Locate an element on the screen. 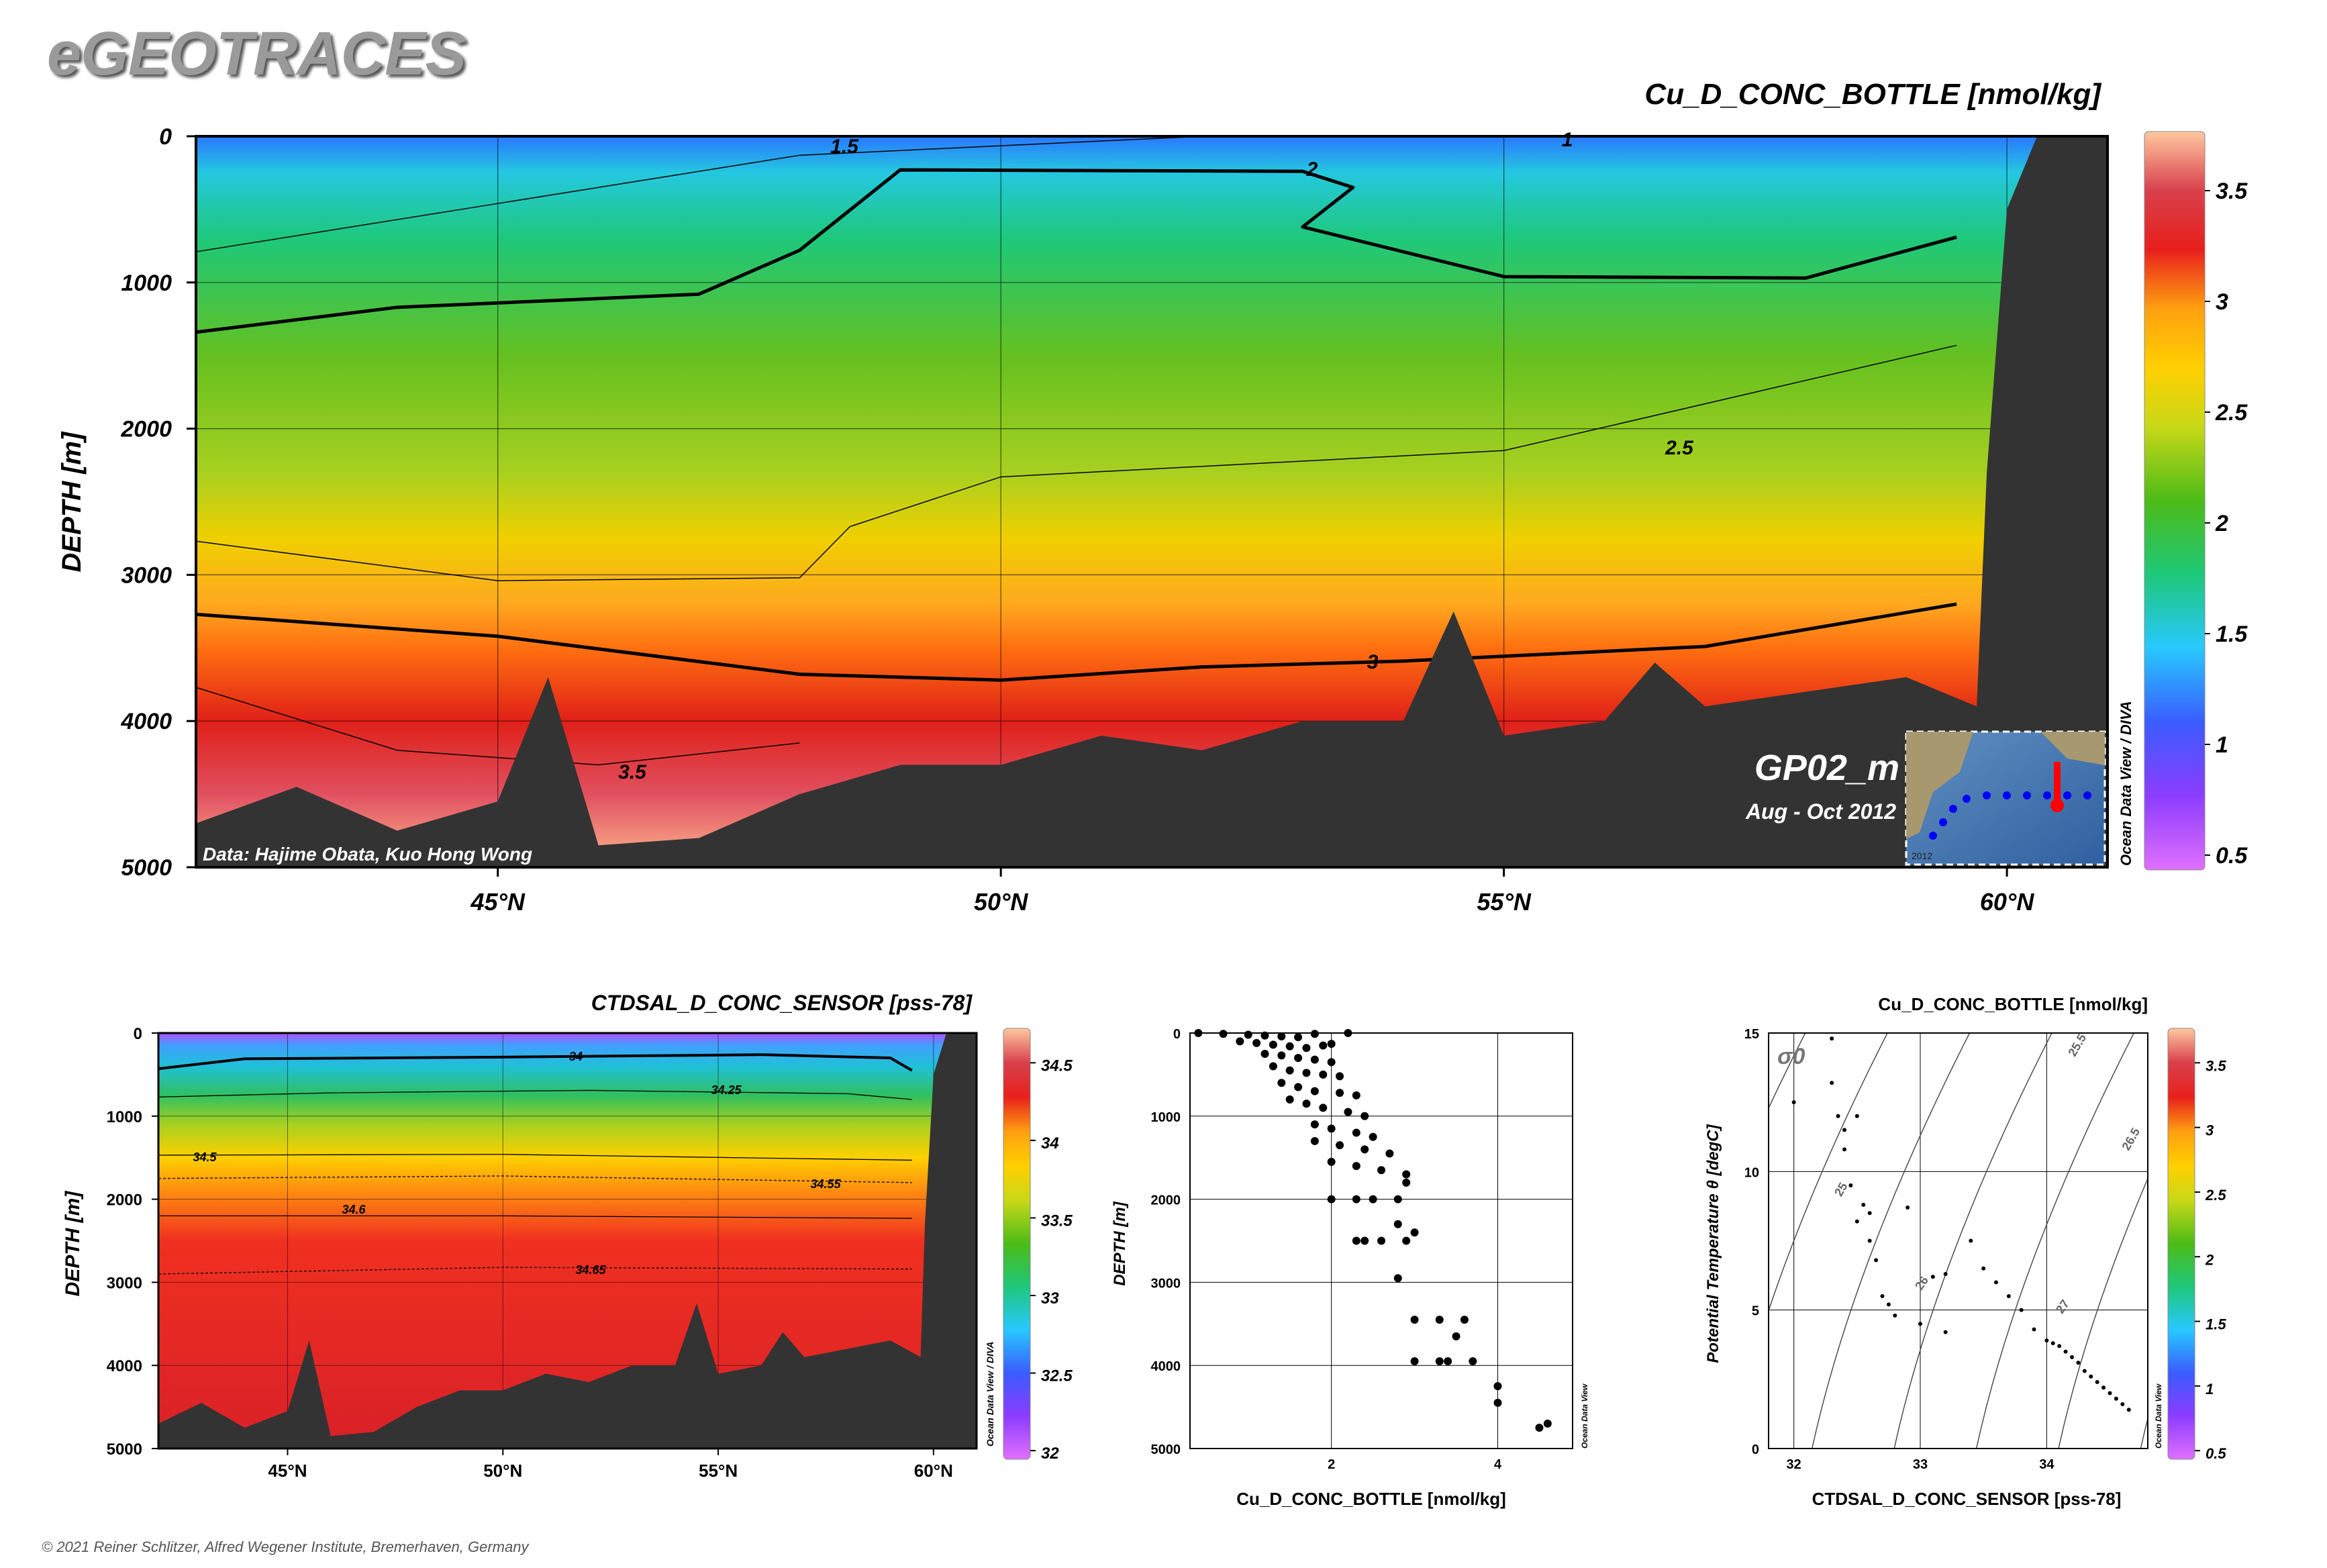  contour-label: 1.5 is located at coordinates (844, 147).